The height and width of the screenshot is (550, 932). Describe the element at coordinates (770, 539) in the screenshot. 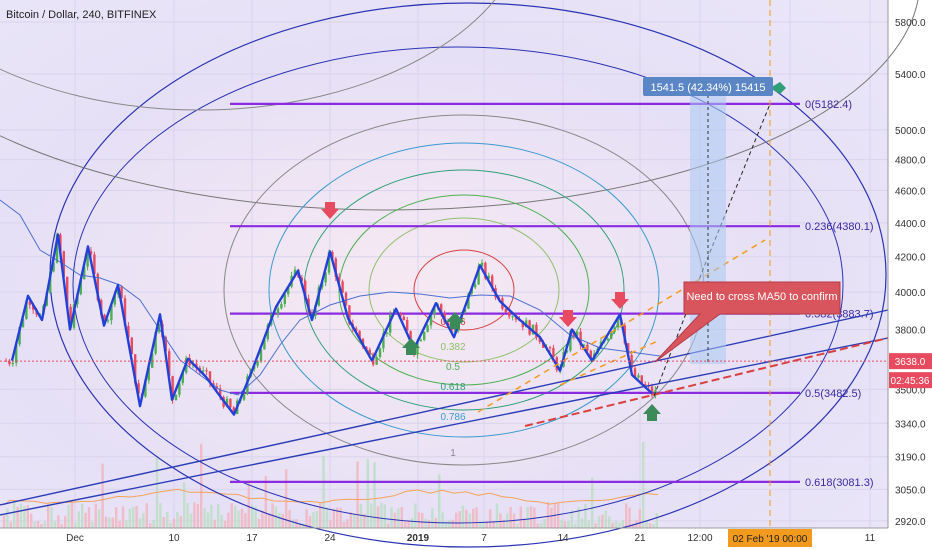

I see `highlight-date-label: 02 Feb '19 00:00` at that location.